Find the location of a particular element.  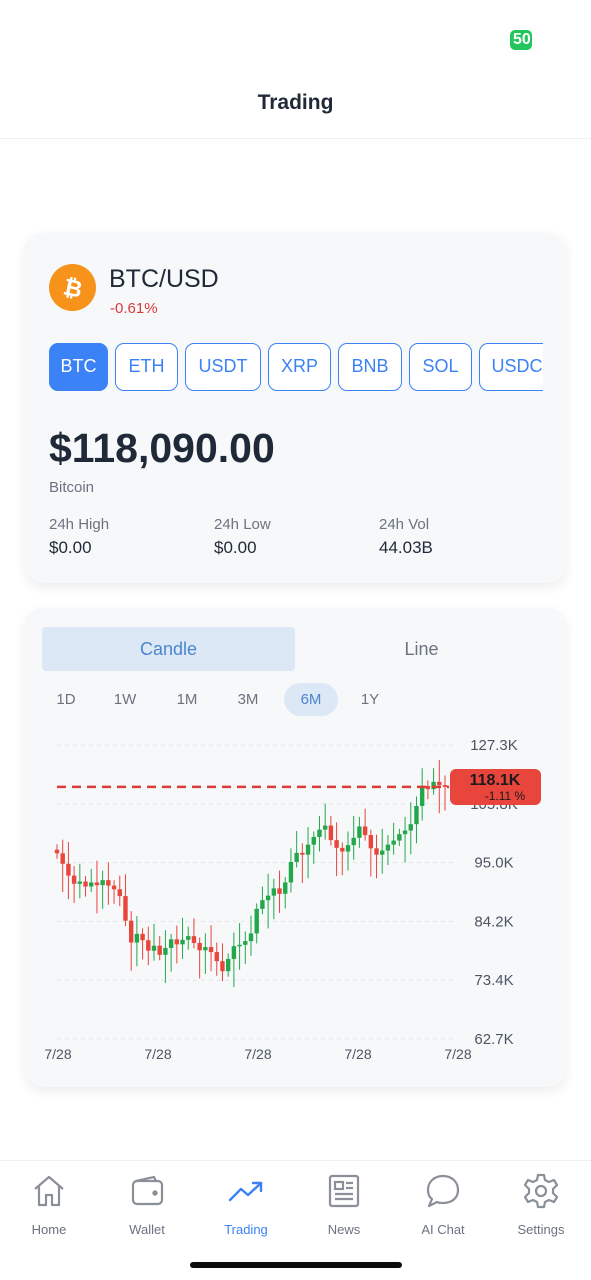

chat-bubble-icon is located at coordinates (443, 1191).